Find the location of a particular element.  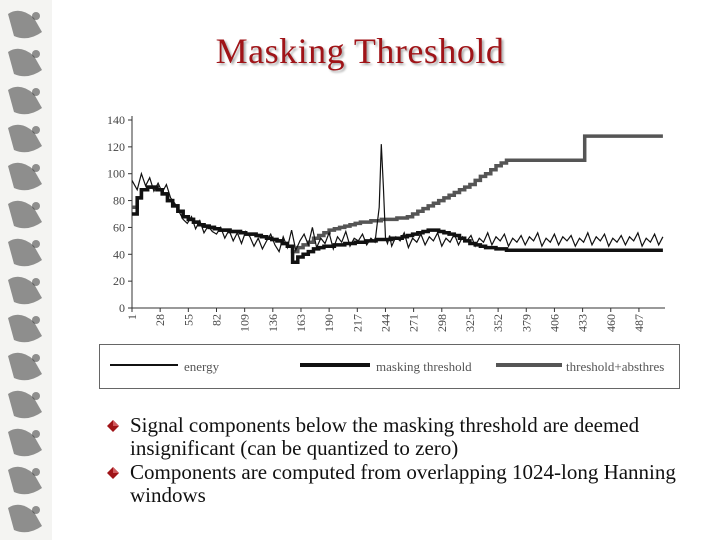

x-tick-label: 1 is located at coordinates (132, 317).